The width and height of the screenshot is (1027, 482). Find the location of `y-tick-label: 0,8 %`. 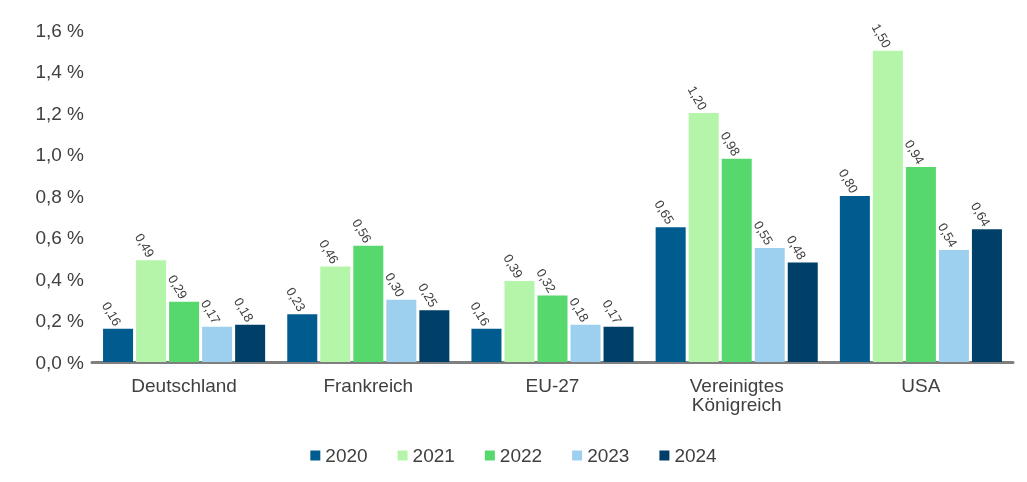

y-tick-label: 0,8 % is located at coordinates (60, 196).